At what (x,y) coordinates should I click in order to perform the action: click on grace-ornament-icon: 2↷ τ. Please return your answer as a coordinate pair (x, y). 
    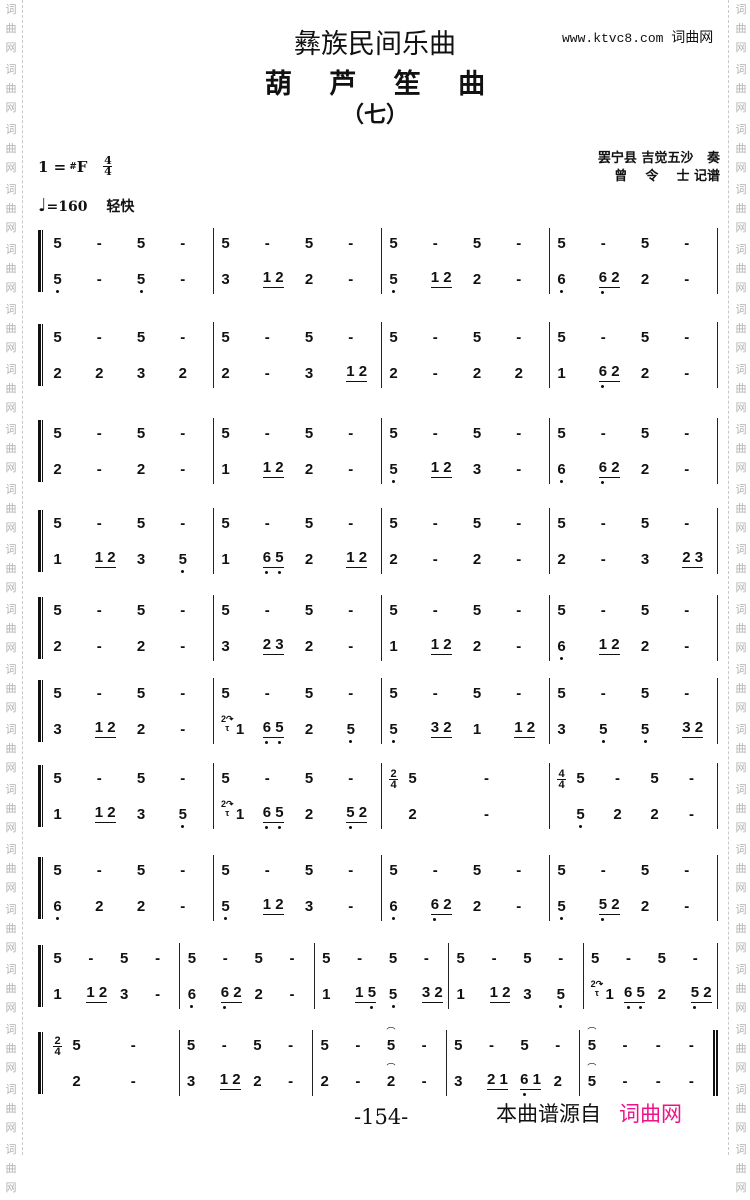
    Looking at the image, I should click on (227, 723).